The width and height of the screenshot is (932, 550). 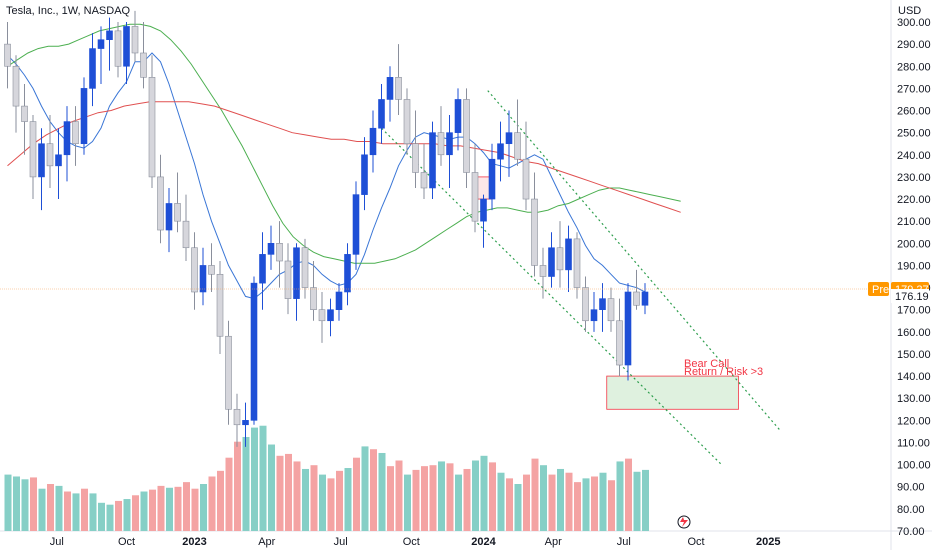 What do you see at coordinates (326, 478) in the screenshot?
I see `volume-bars` at bounding box center [326, 478].